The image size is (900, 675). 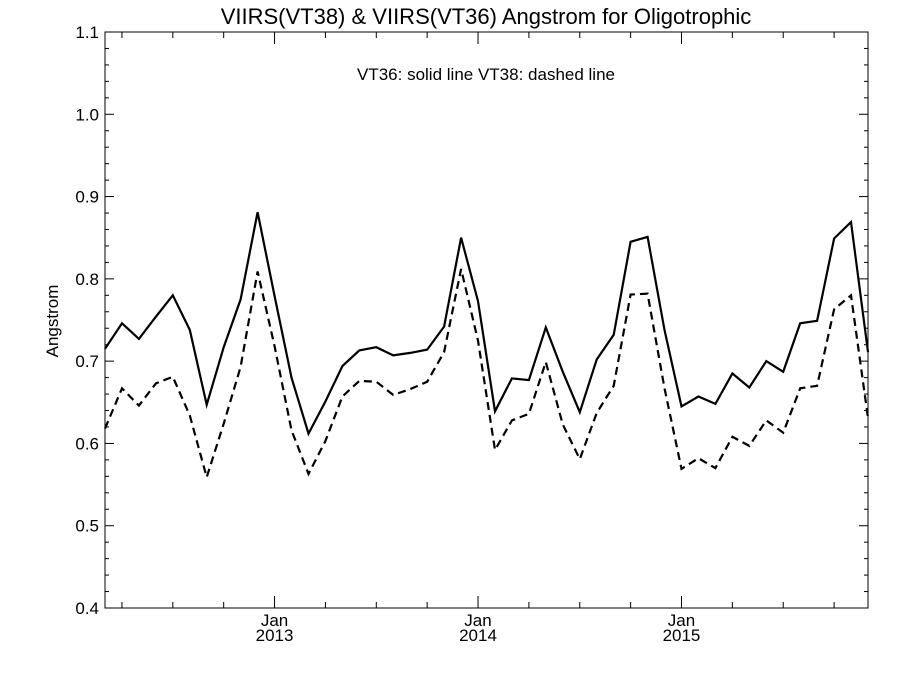 I want to click on y-tick-label: 0.7, so click(x=87, y=361).